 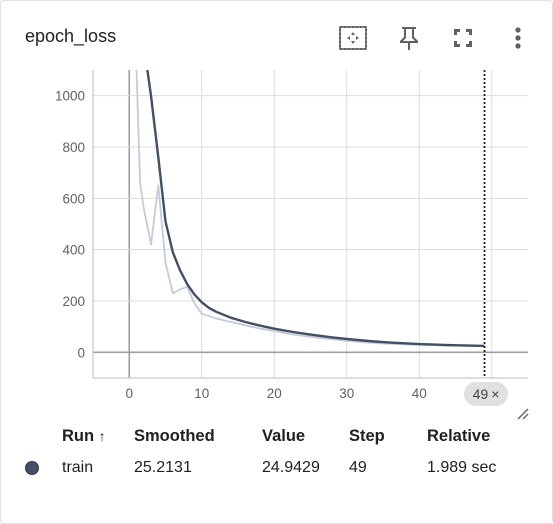 I want to click on step-column-header: Step, so click(x=367, y=435).